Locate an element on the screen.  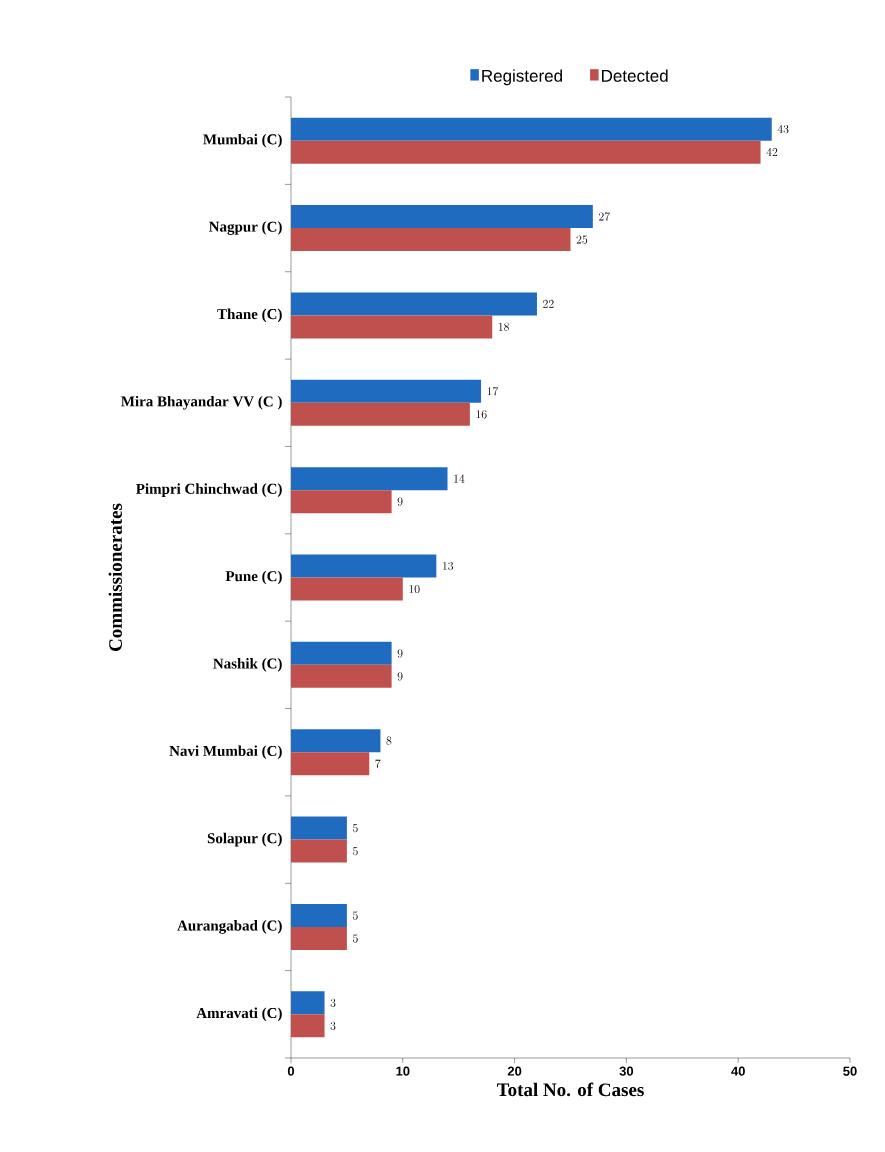
x-tick-label: 30 is located at coordinates (626, 1071).